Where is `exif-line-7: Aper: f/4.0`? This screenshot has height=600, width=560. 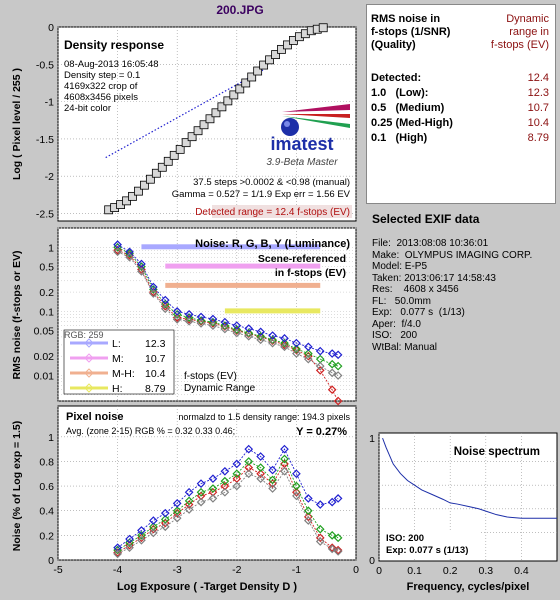 exif-line-7: Aper: f/4.0 is located at coordinates (396, 324).